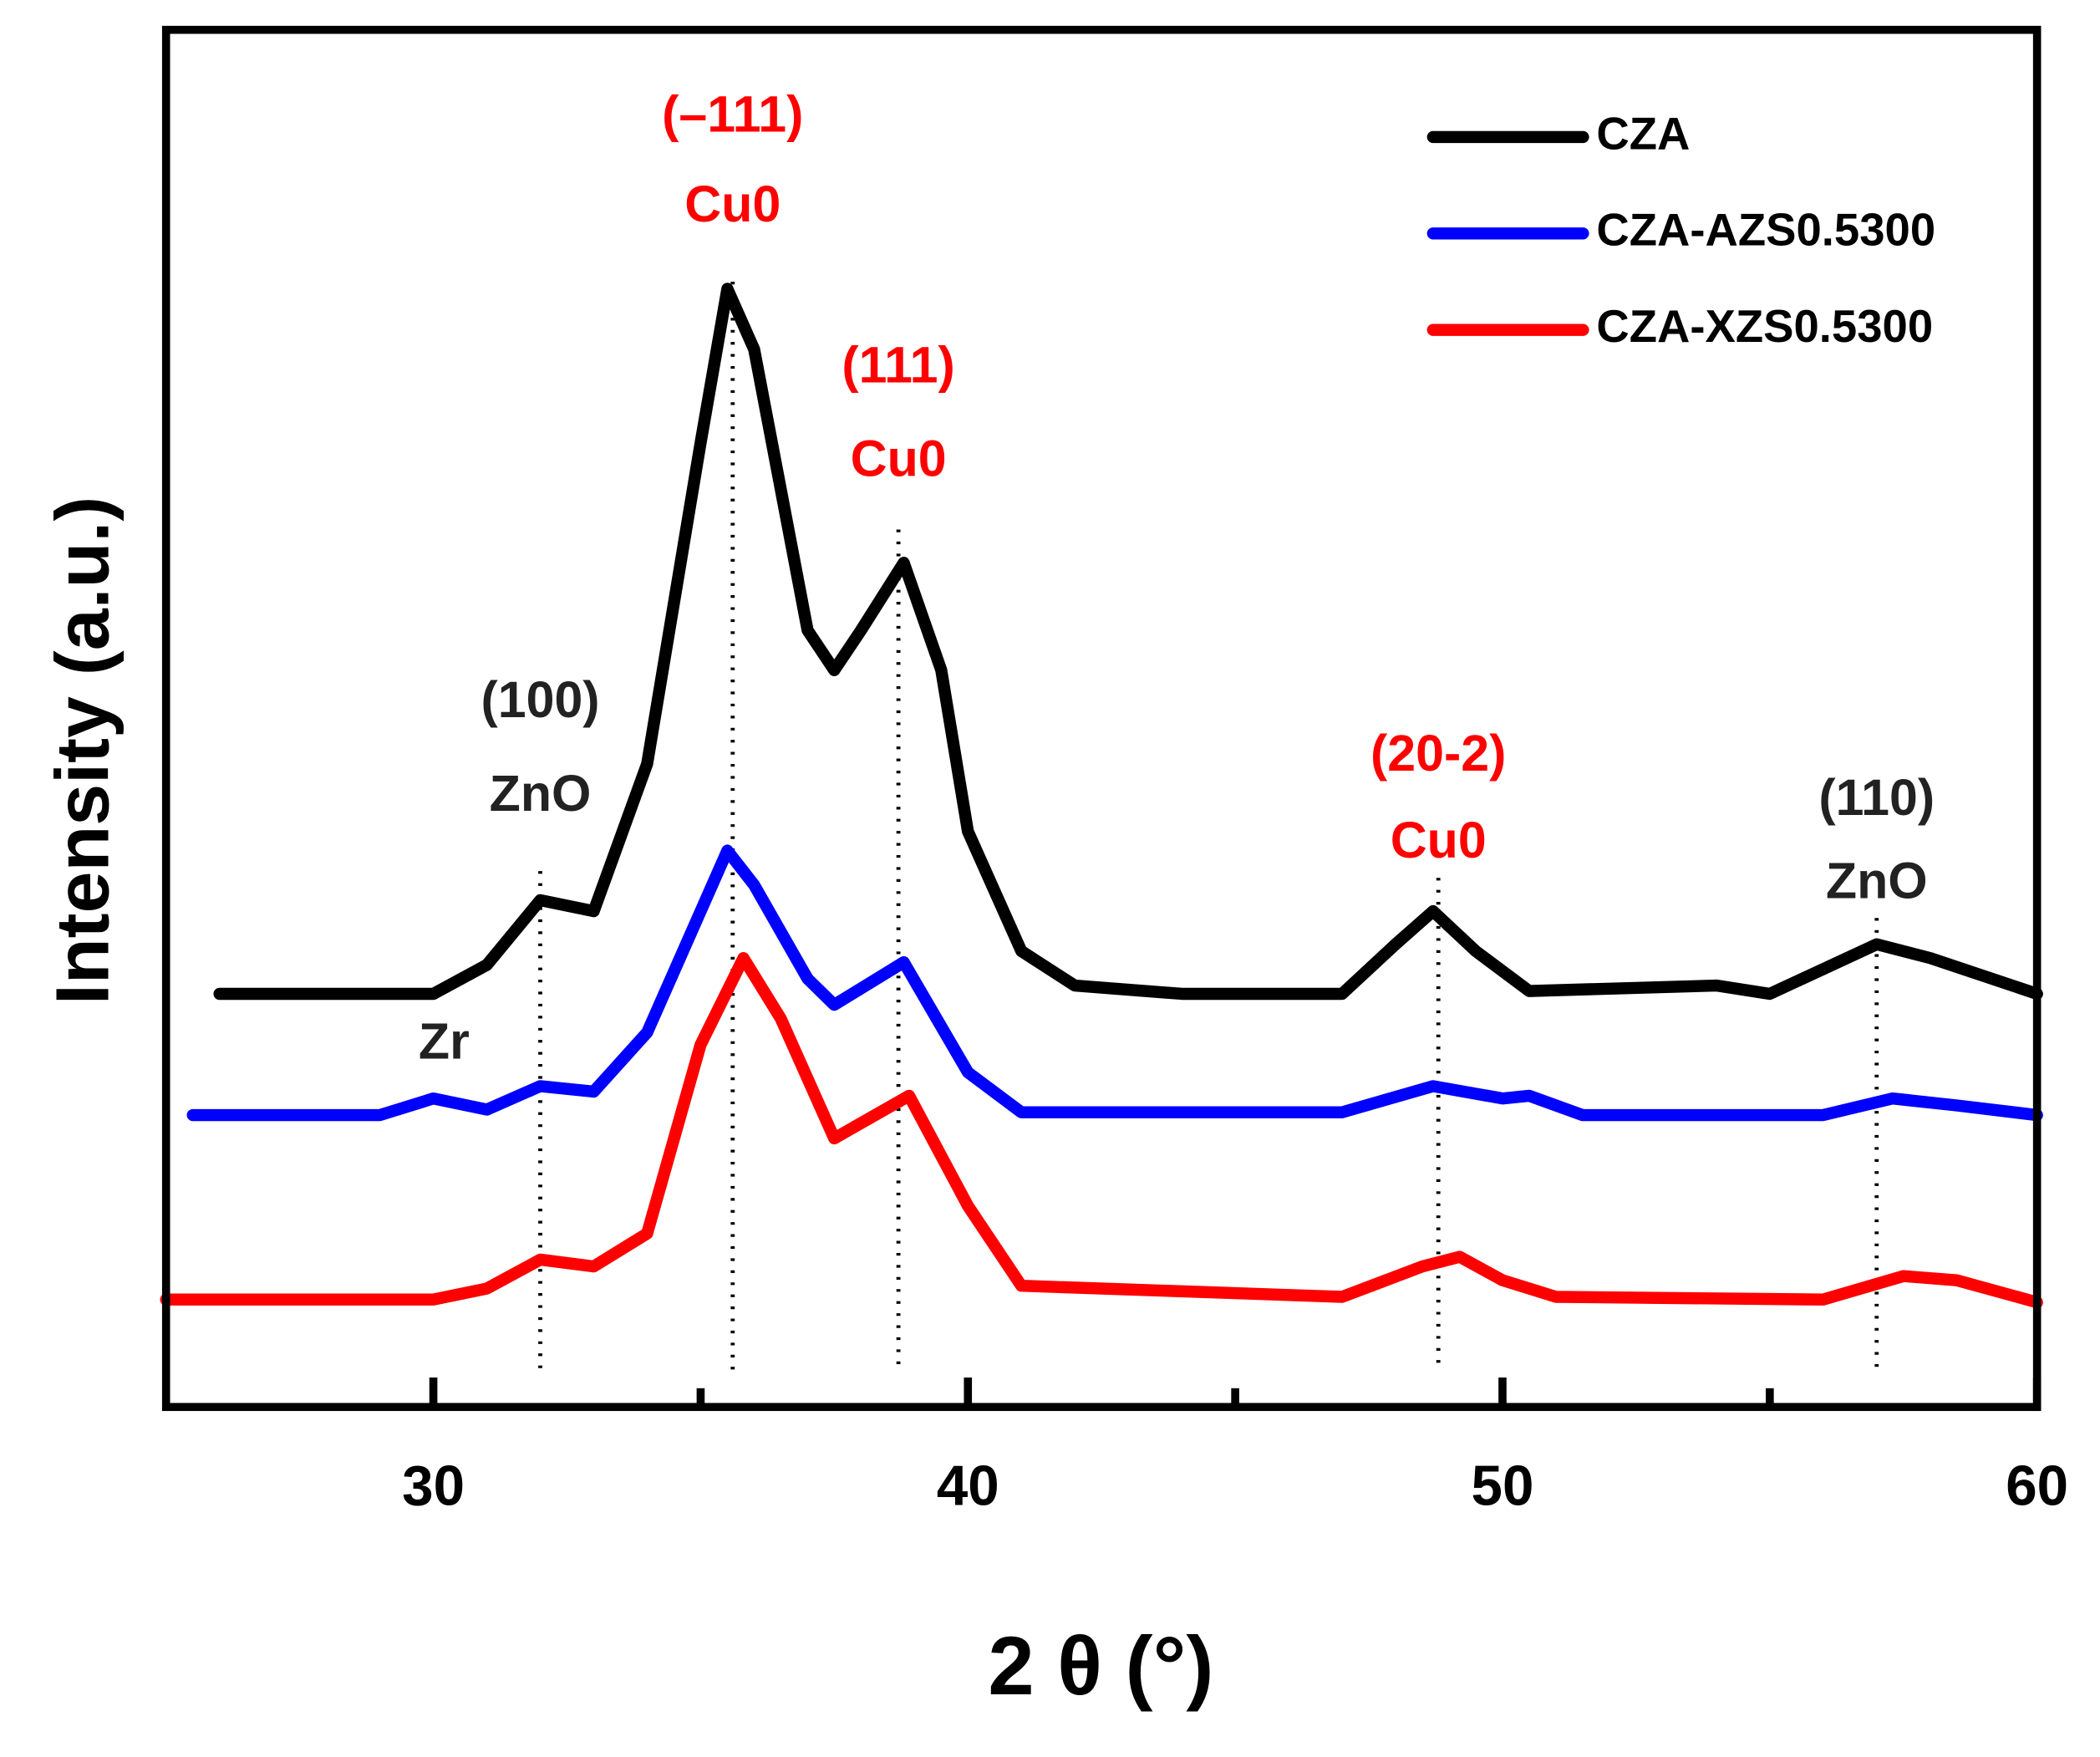  What do you see at coordinates (1643, 133) in the screenshot?
I see `legend-label: CZA` at bounding box center [1643, 133].